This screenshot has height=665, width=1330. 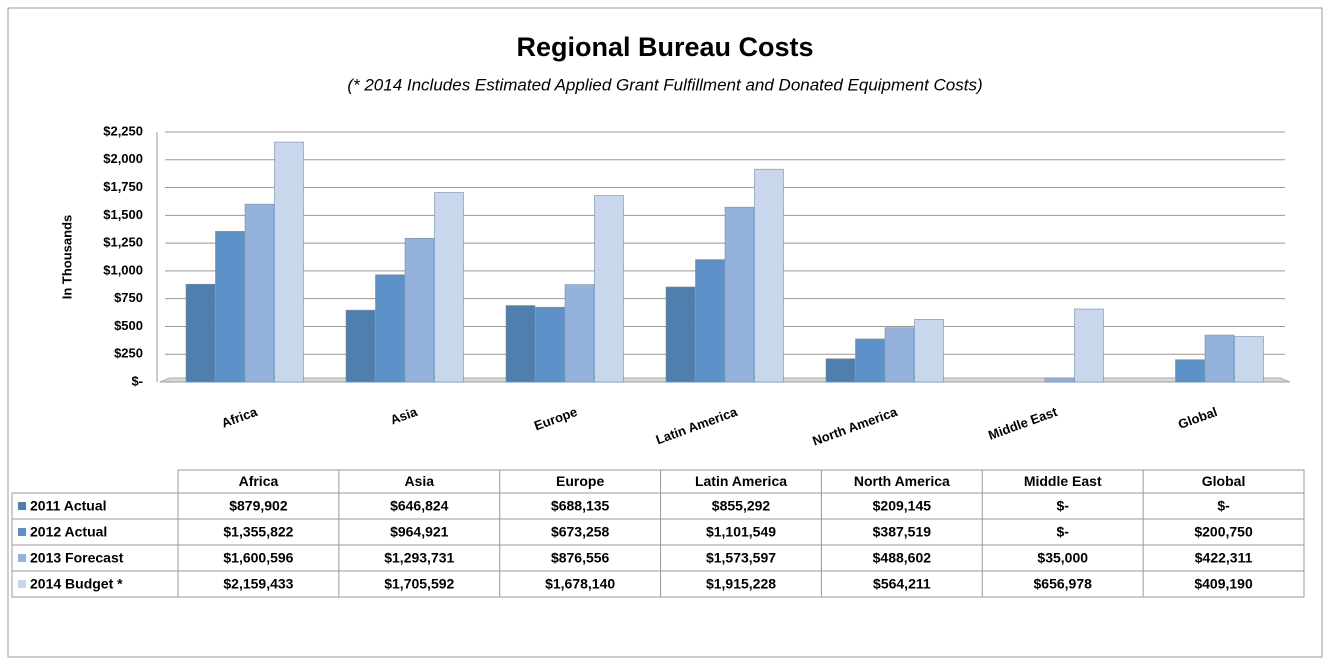 What do you see at coordinates (902, 481) in the screenshot?
I see `table-header: North America` at bounding box center [902, 481].